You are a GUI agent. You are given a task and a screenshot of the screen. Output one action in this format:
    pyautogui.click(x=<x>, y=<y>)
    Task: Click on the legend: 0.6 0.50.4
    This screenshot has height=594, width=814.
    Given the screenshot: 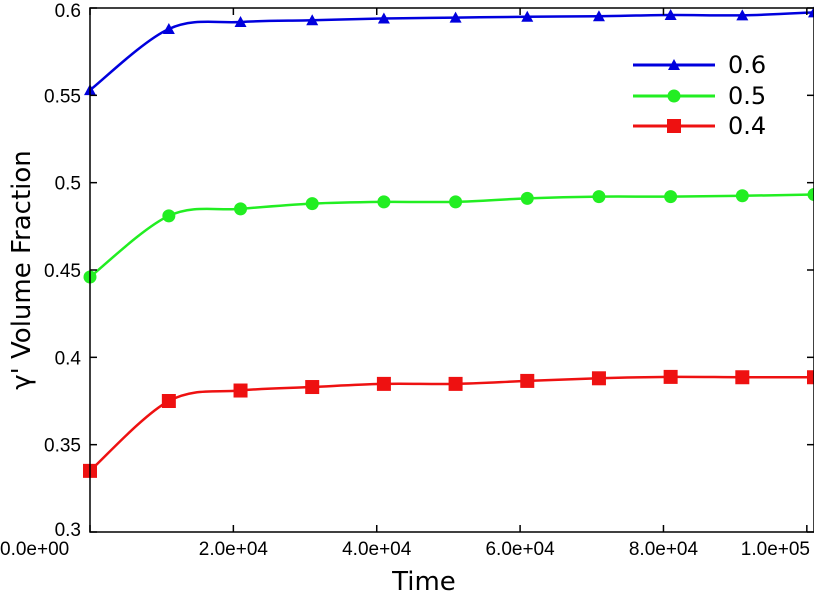 What is the action you would take?
    pyautogui.click(x=699, y=95)
    